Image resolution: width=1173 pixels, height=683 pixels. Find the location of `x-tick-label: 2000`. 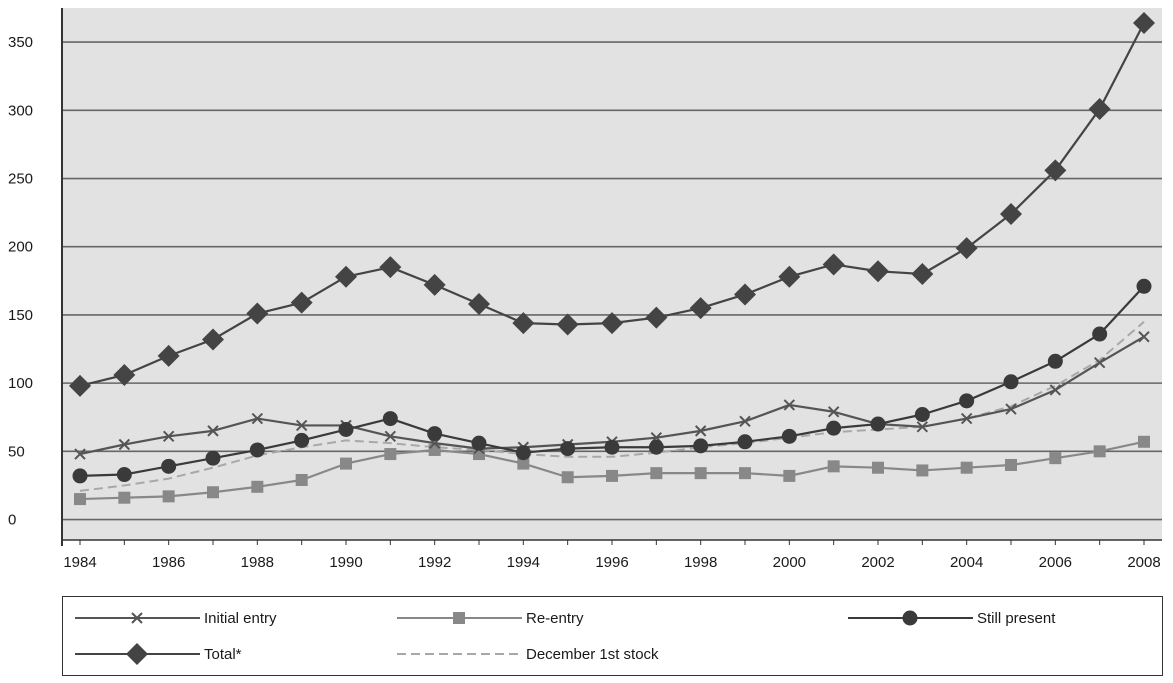

x-tick-label: 2000 is located at coordinates (789, 562).